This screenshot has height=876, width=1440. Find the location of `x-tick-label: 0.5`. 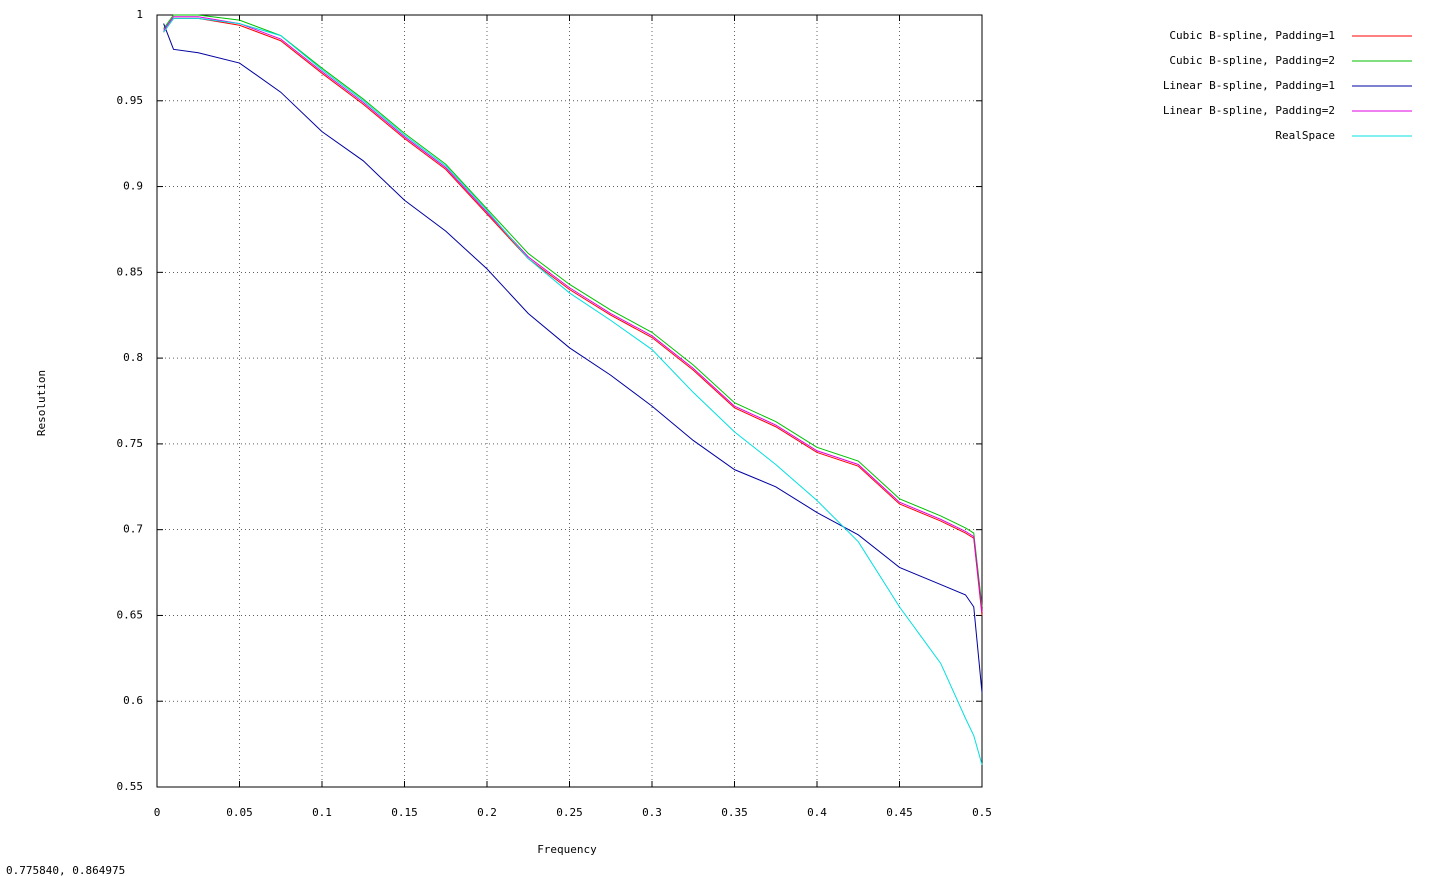

x-tick-label: 0.5 is located at coordinates (982, 812).